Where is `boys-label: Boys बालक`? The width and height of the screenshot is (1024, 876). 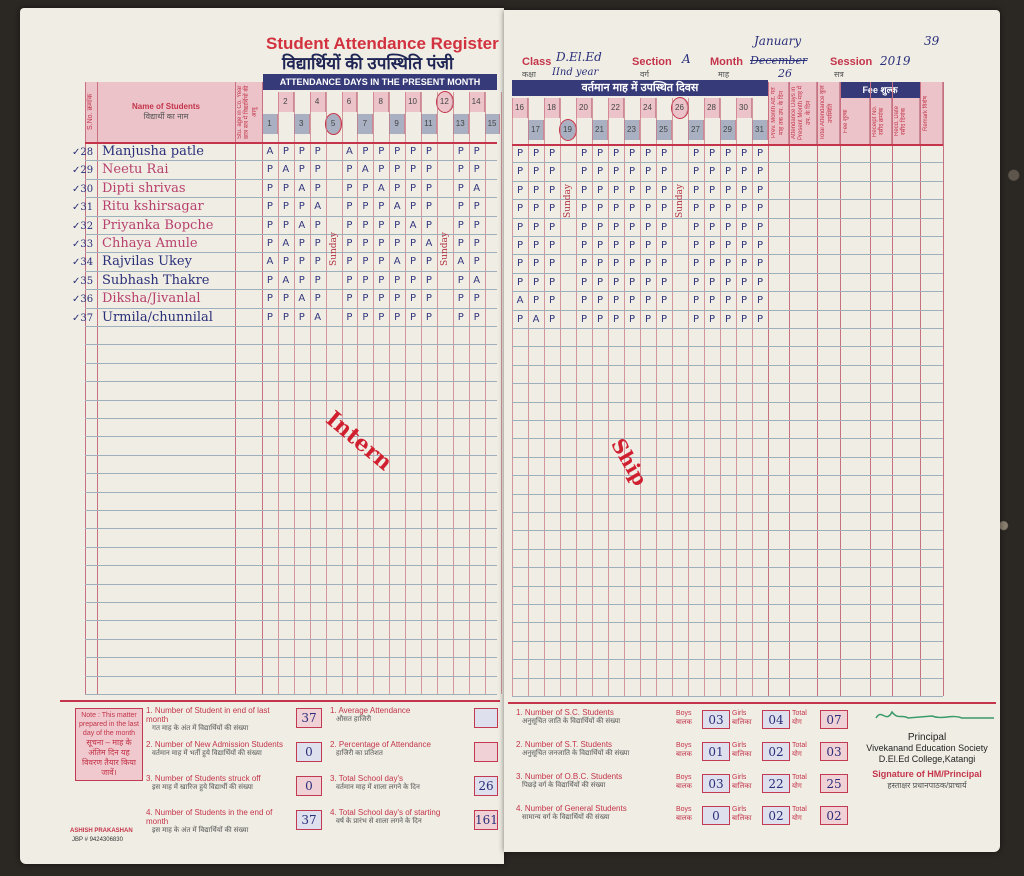 boys-label: Boys बालक is located at coordinates (684, 718).